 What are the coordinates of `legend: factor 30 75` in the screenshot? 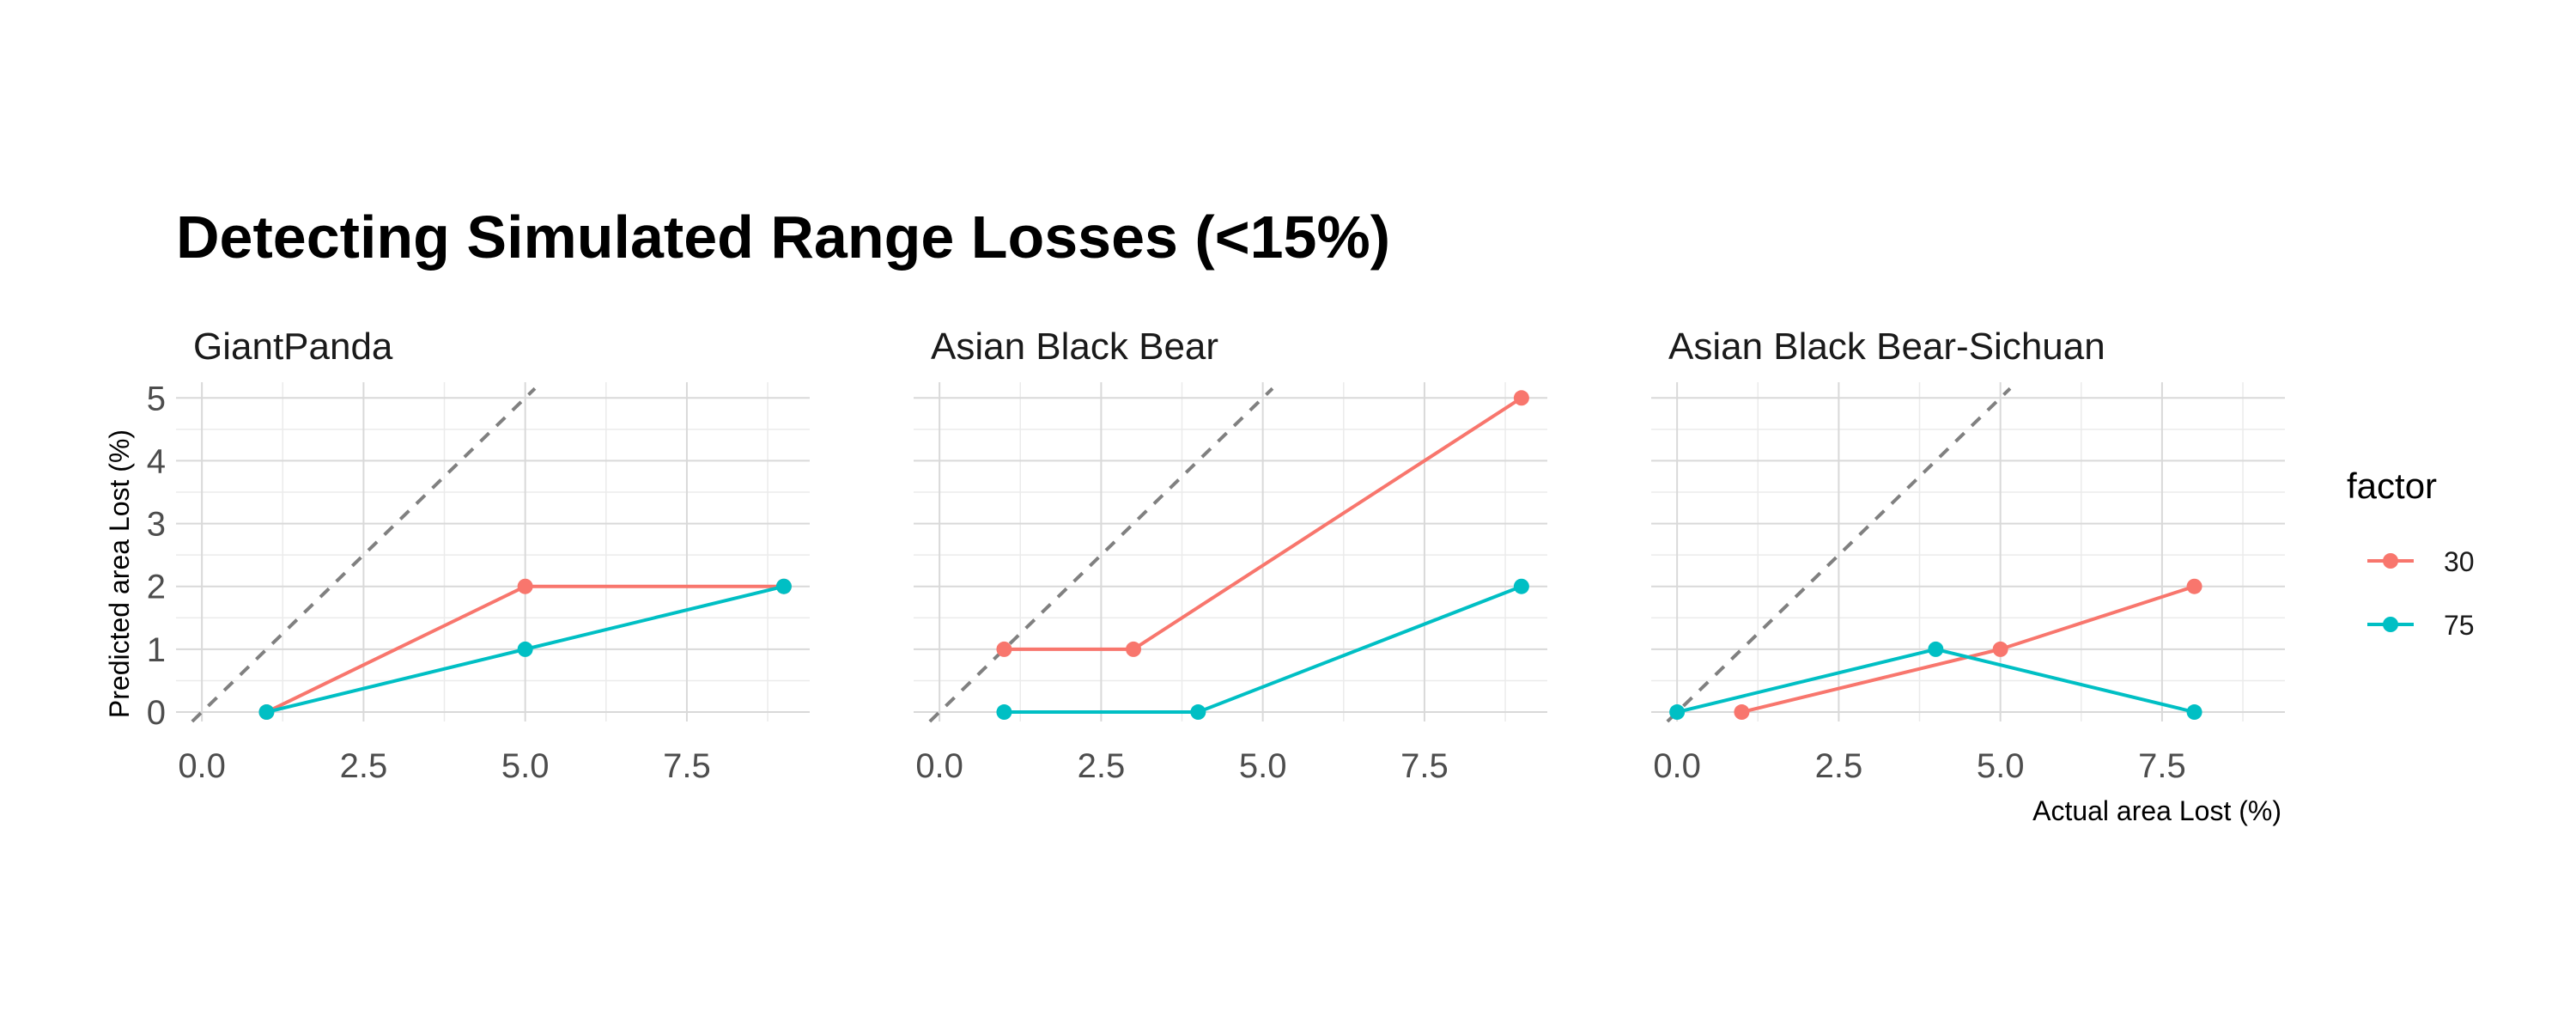 It's located at (2411, 553).